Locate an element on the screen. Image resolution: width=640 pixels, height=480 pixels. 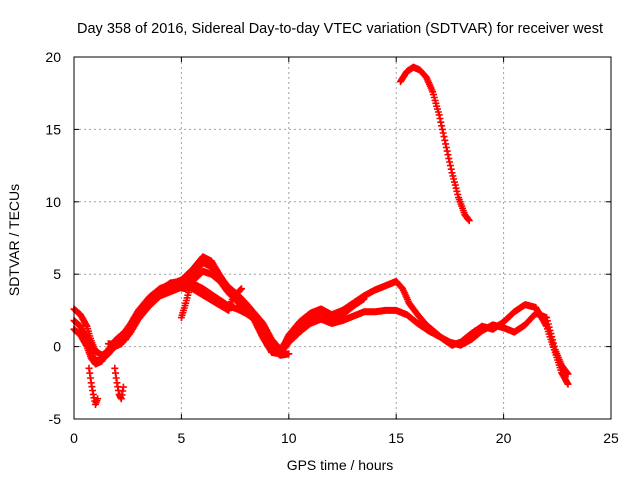
y-tick-label: 15 is located at coordinates (53, 129).